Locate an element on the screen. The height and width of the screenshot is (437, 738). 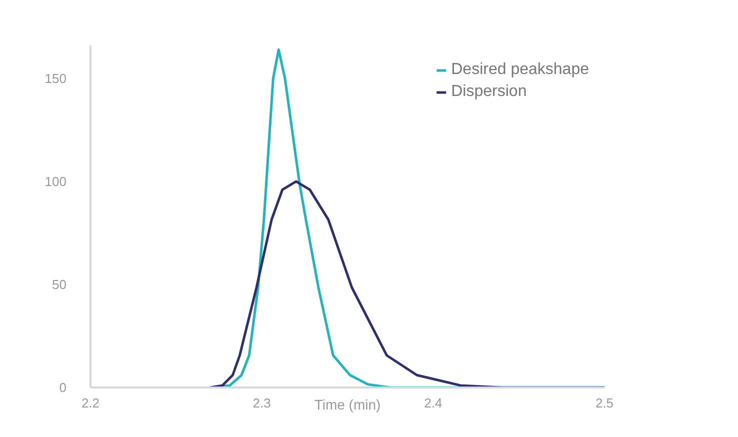
y-tick-label: 0 is located at coordinates (63, 387).